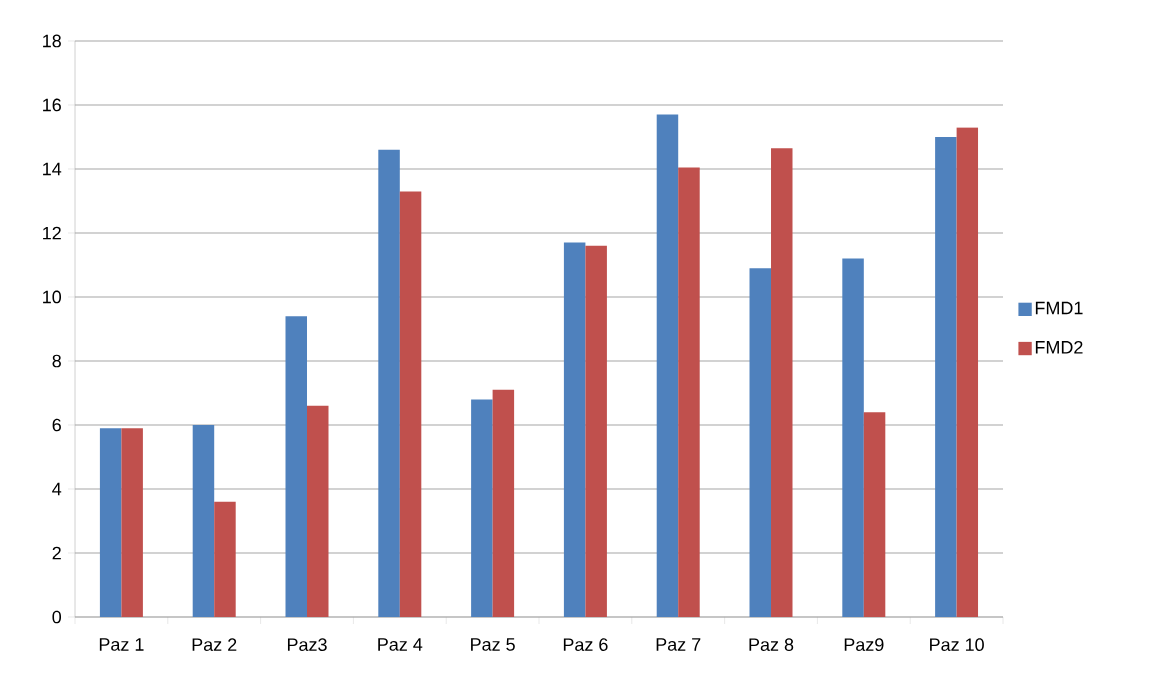 The image size is (1151, 674). I want to click on x-tick-label: Paz9, so click(864, 644).